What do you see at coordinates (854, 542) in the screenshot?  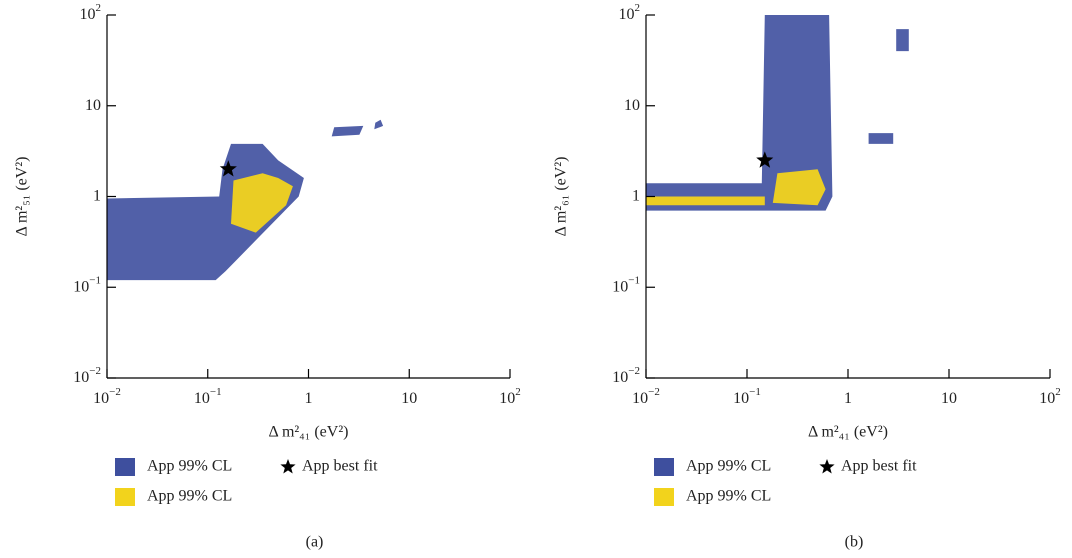 I see `panel-caption: (b)` at bounding box center [854, 542].